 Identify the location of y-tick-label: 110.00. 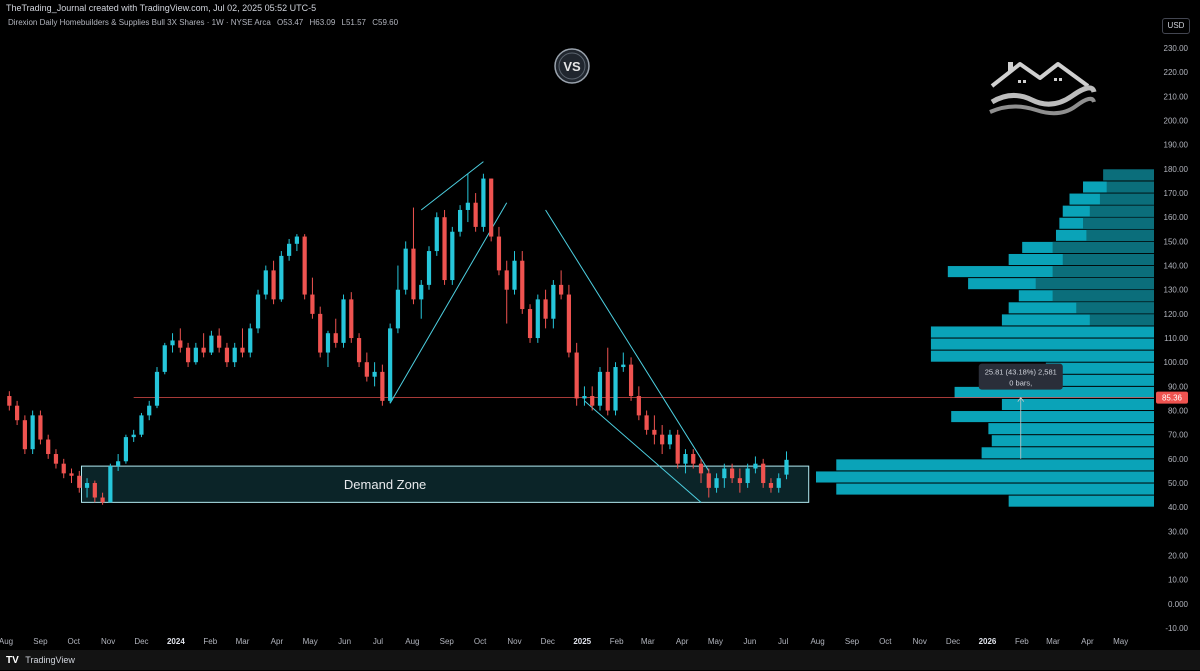
(1176, 338).